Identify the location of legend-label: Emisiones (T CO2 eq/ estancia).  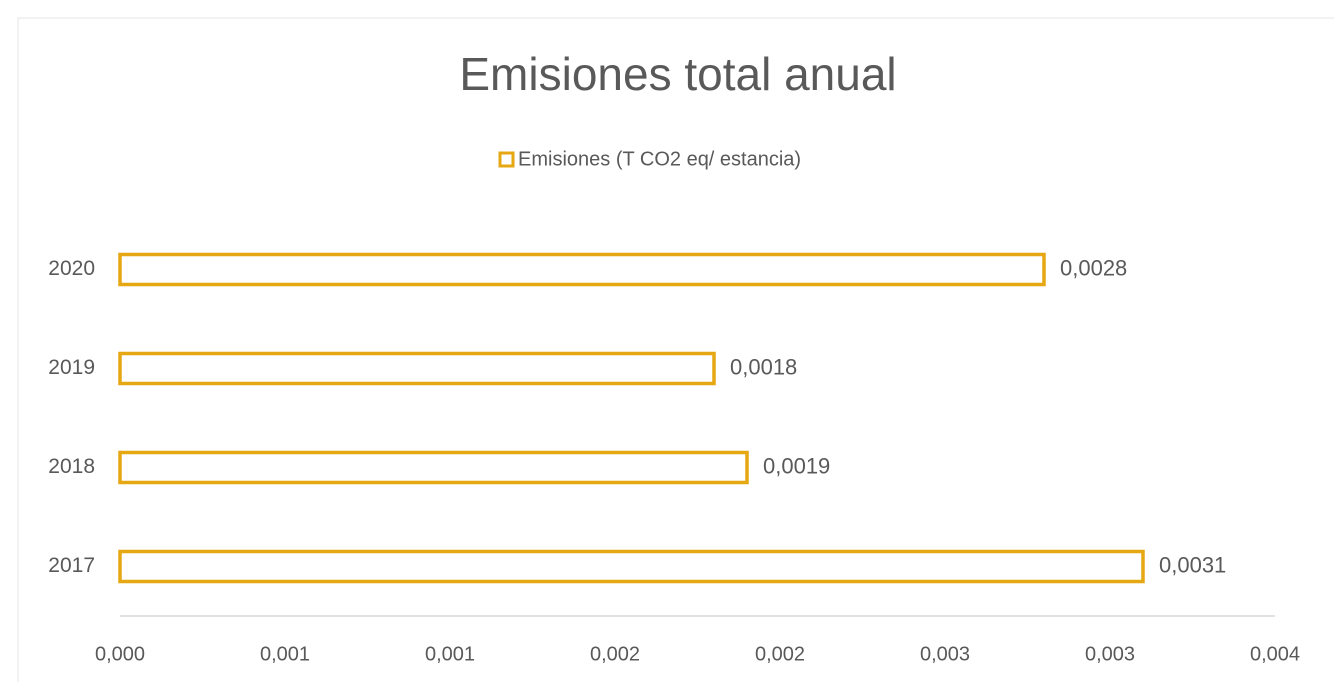
(659, 159).